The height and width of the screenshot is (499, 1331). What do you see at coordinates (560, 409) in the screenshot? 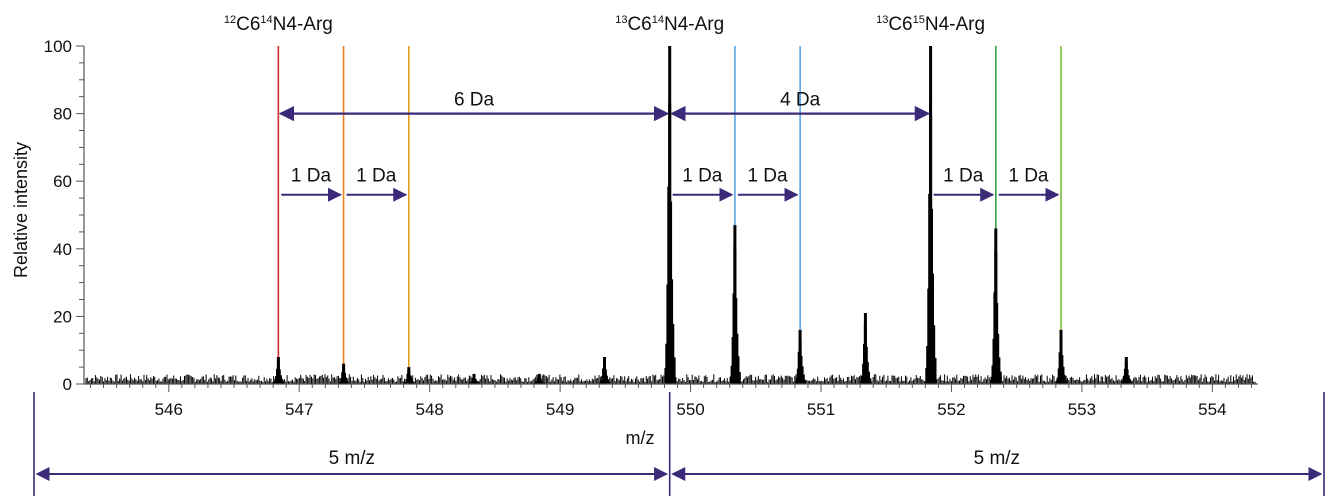
I see `x-tick-label: 549` at bounding box center [560, 409].